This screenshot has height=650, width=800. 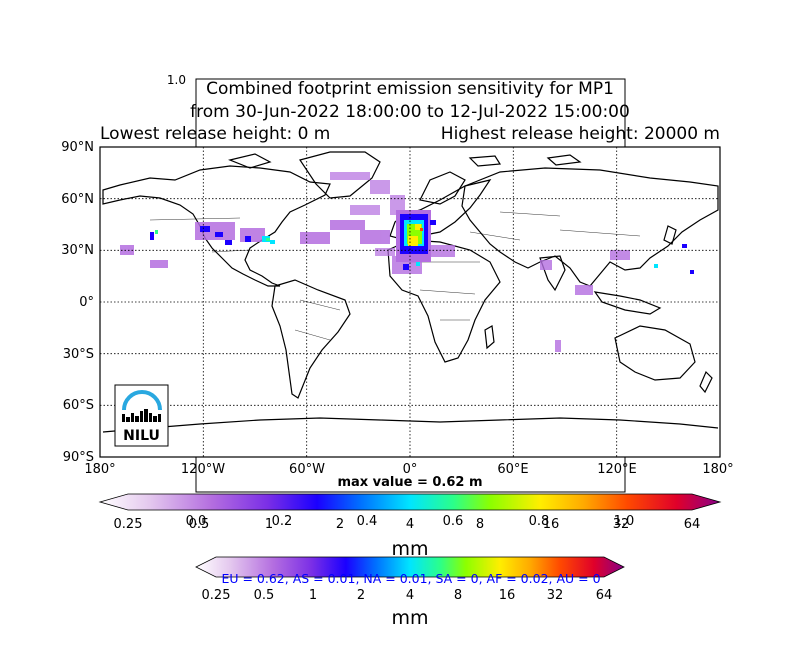 What do you see at coordinates (215, 134) in the screenshot?
I see `lowest-release-height: Lowest release height: 0 m` at bounding box center [215, 134].